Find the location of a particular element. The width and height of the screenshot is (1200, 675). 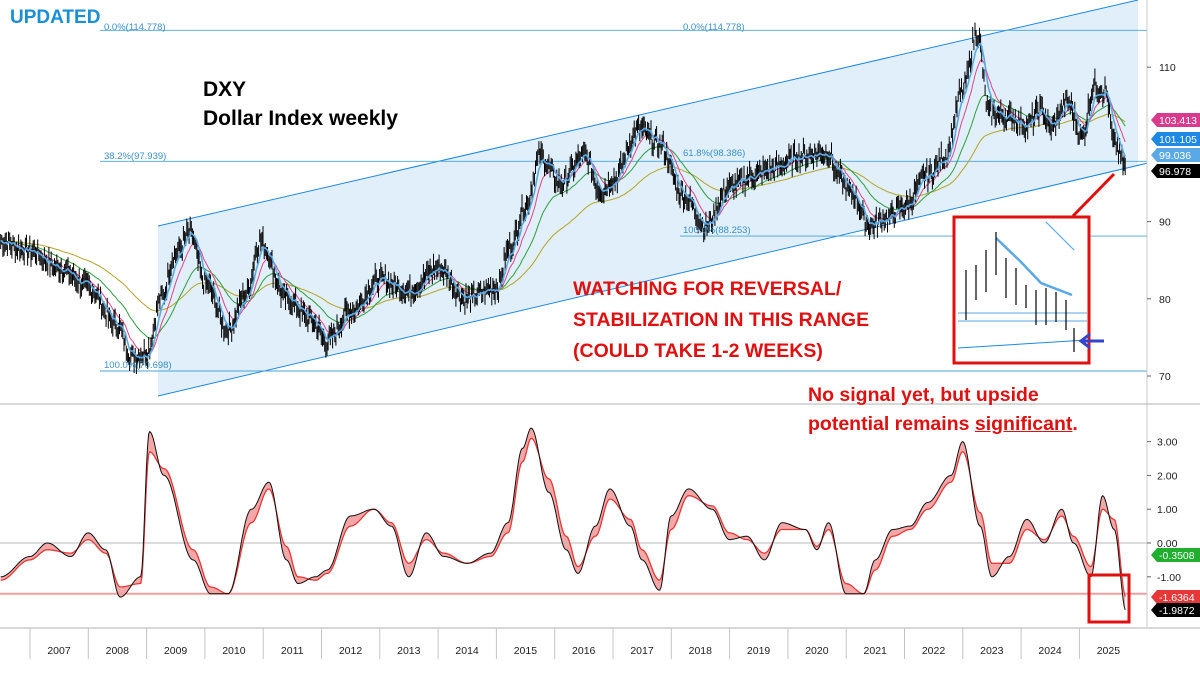

chart-title-block: DXY Dollar Index weekly is located at coordinates (300, 104).